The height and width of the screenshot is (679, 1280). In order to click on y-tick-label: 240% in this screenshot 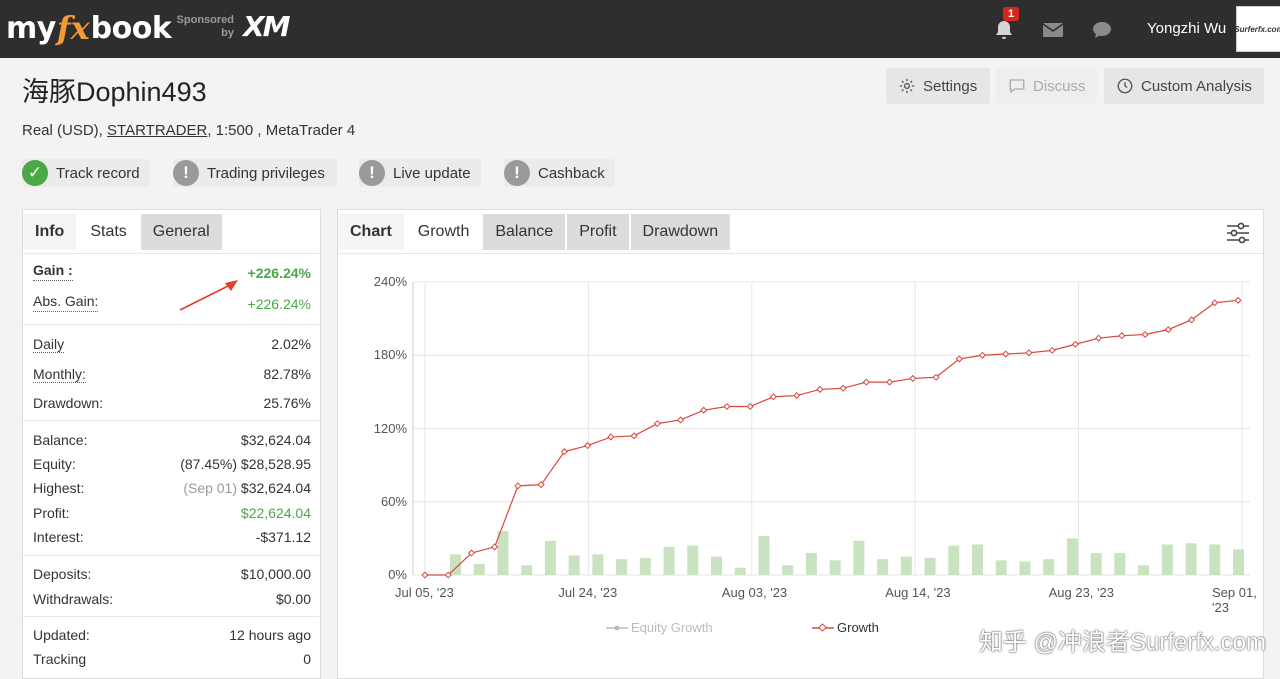, I will do `click(390, 281)`.